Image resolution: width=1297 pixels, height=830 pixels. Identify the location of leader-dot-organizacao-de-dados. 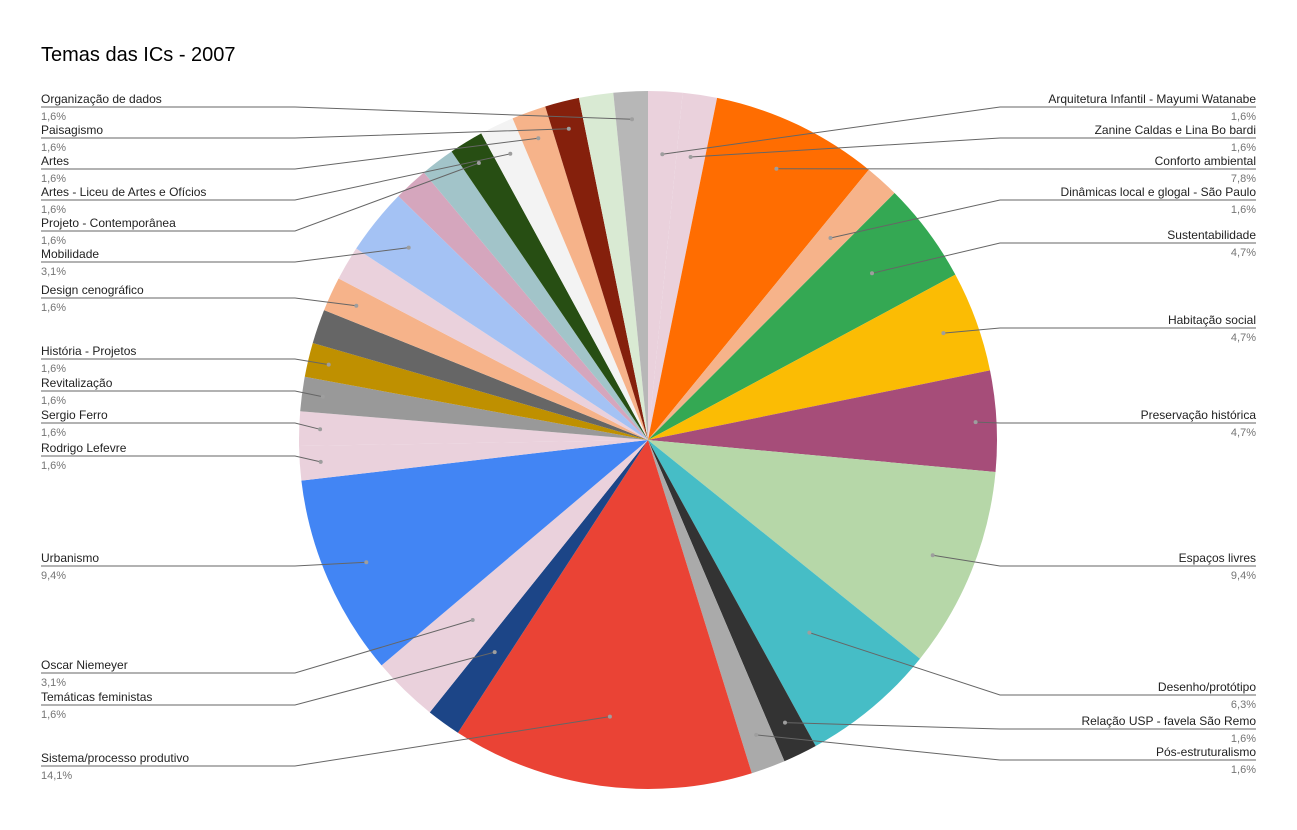
(632, 119).